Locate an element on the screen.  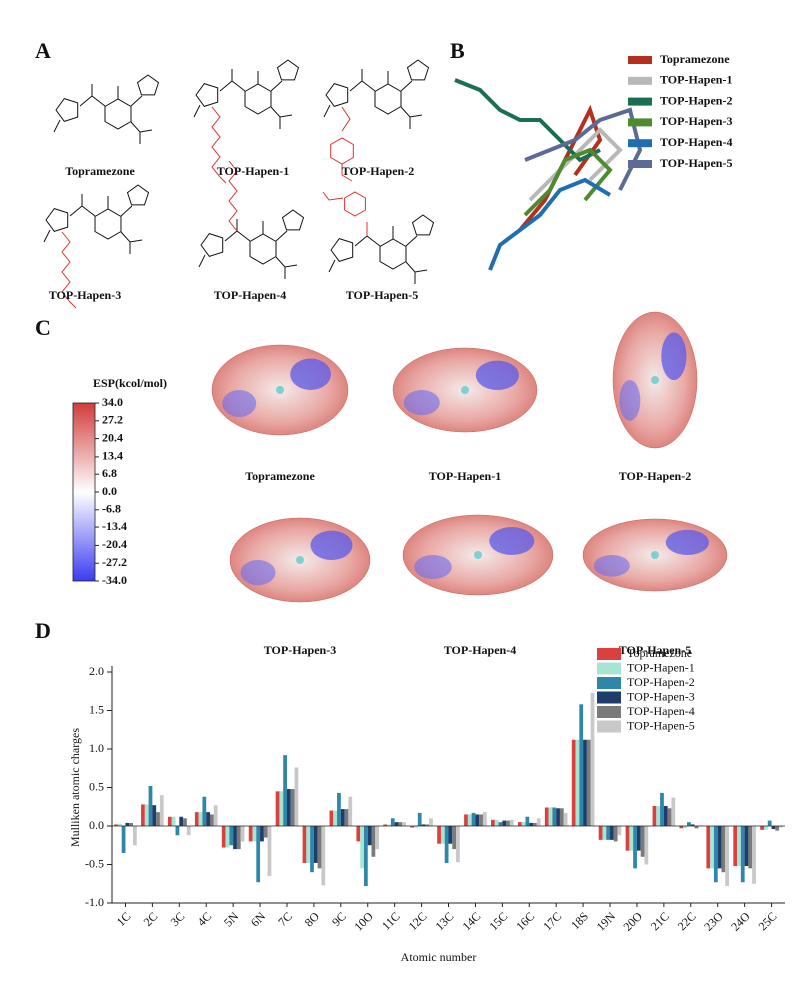
y-axis-label: Mulliken atomic charges is located at coordinates (75, 787).